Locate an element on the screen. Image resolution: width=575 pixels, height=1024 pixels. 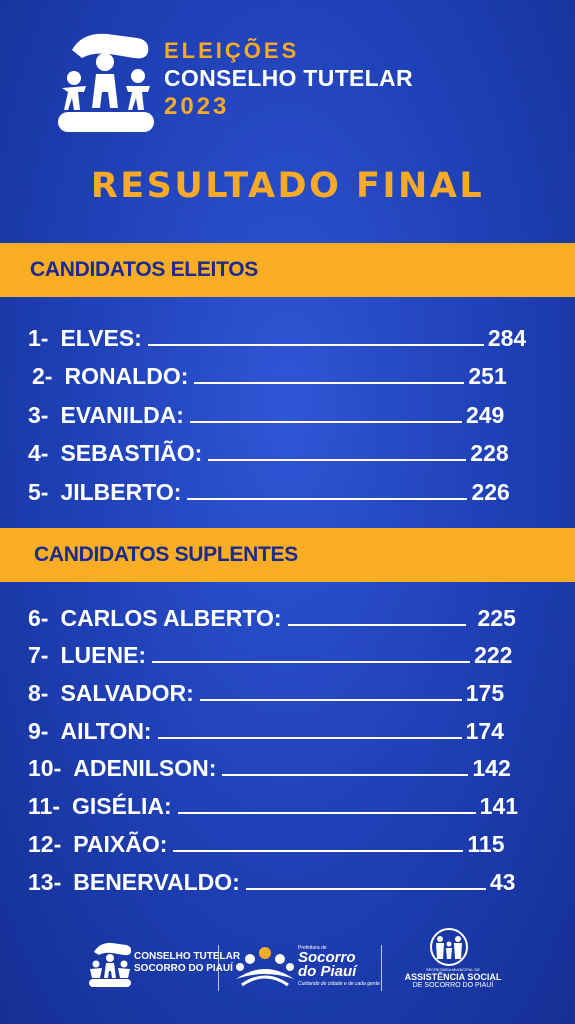
list-item: 12- PAIXÃO: 115 is located at coordinates (288, 839).